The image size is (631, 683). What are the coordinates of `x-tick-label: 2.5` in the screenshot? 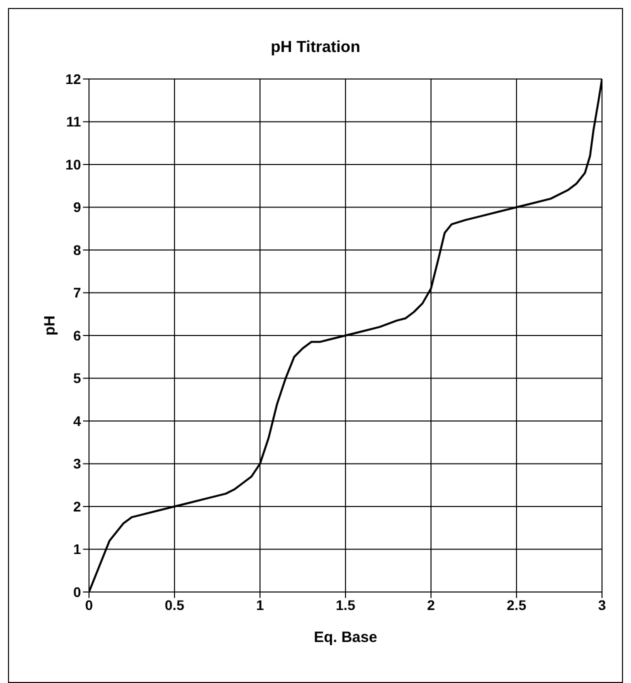 It's located at (516, 604).